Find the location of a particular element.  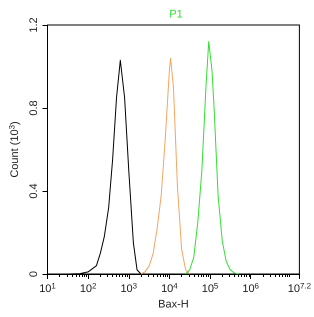

y-tick-label: 0.4 is located at coordinates (34, 191).